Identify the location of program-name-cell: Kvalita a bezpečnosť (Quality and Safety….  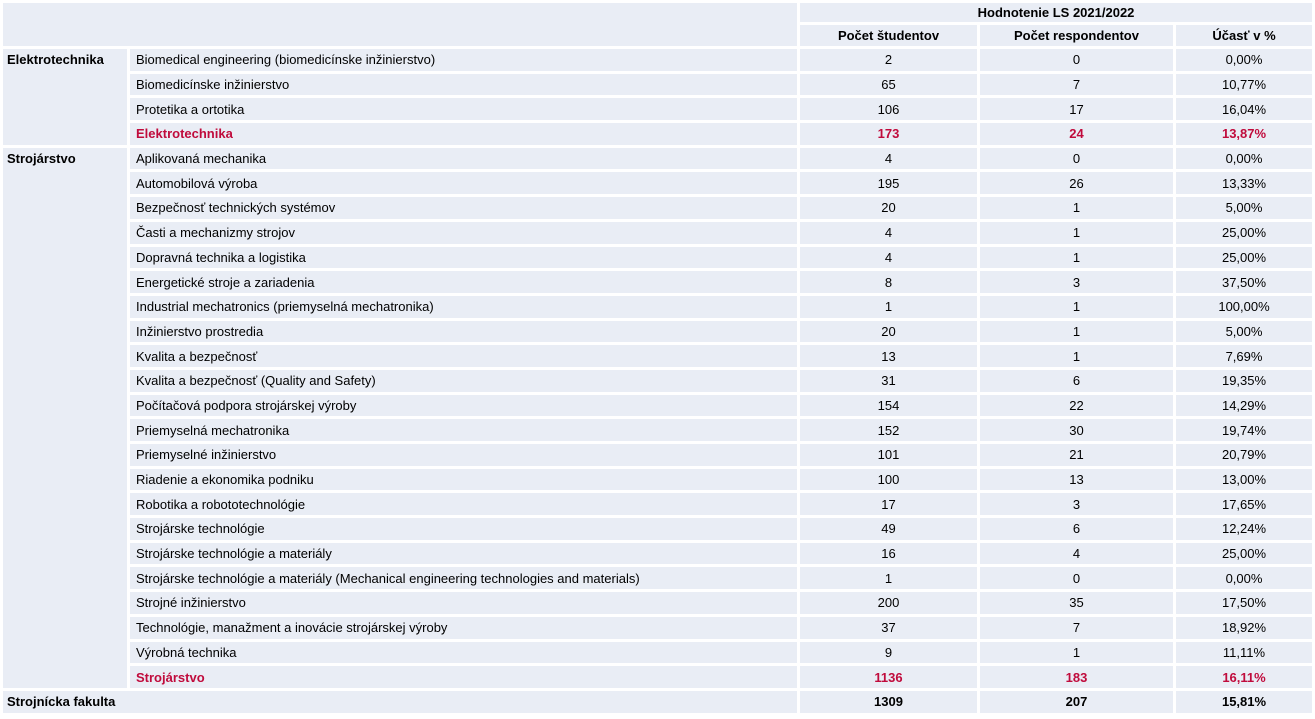
(463, 380).